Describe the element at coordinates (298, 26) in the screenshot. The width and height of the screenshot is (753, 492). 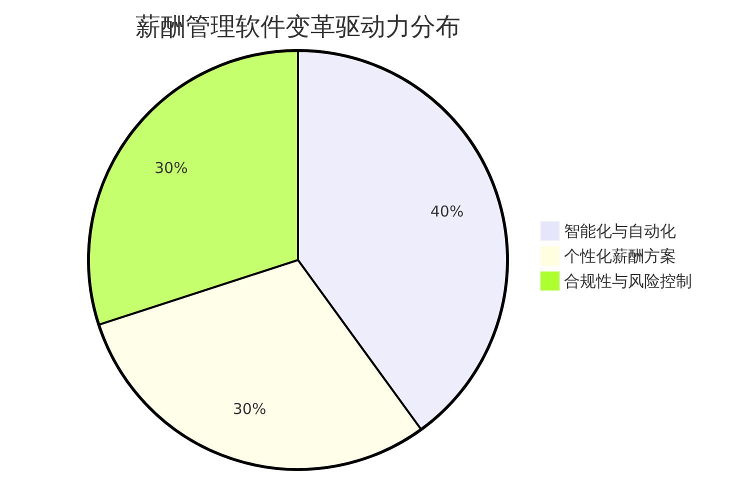
I see `chart-title: 薪酬管理软件变革驱动力分布` at that location.